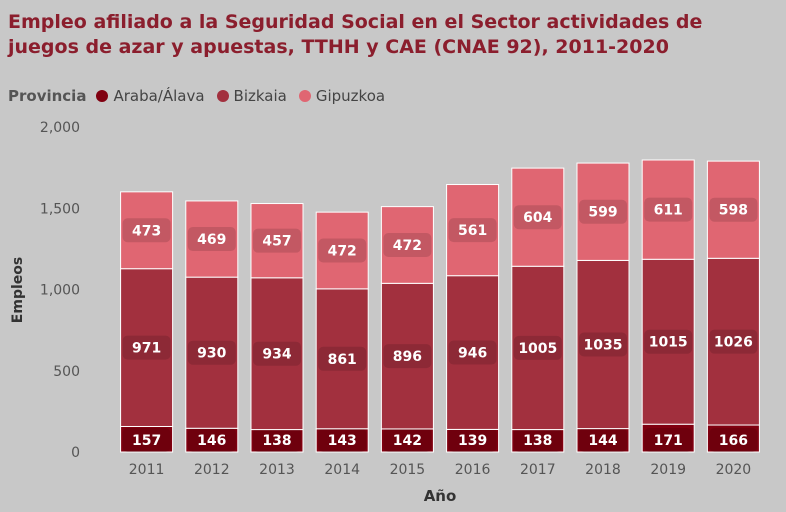 This screenshot has height=512, width=786. What do you see at coordinates (222, 96) in the screenshot?
I see `legend-dot-bizkaia` at bounding box center [222, 96].